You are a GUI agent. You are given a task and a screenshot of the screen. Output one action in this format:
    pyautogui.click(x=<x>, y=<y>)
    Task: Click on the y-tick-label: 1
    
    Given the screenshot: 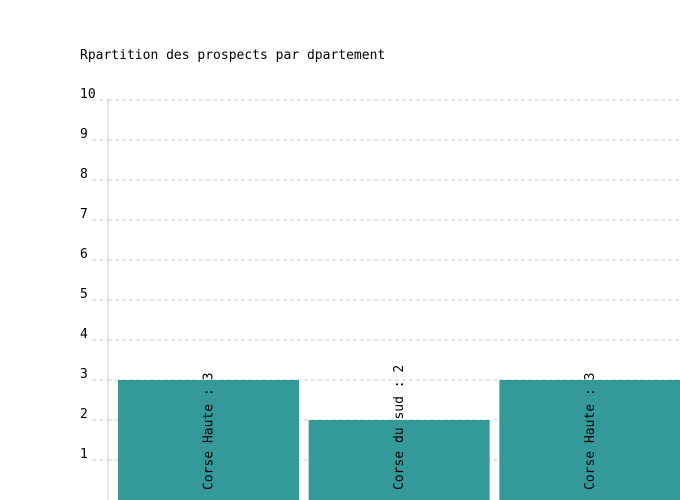 What is the action you would take?
    pyautogui.click(x=84, y=454)
    